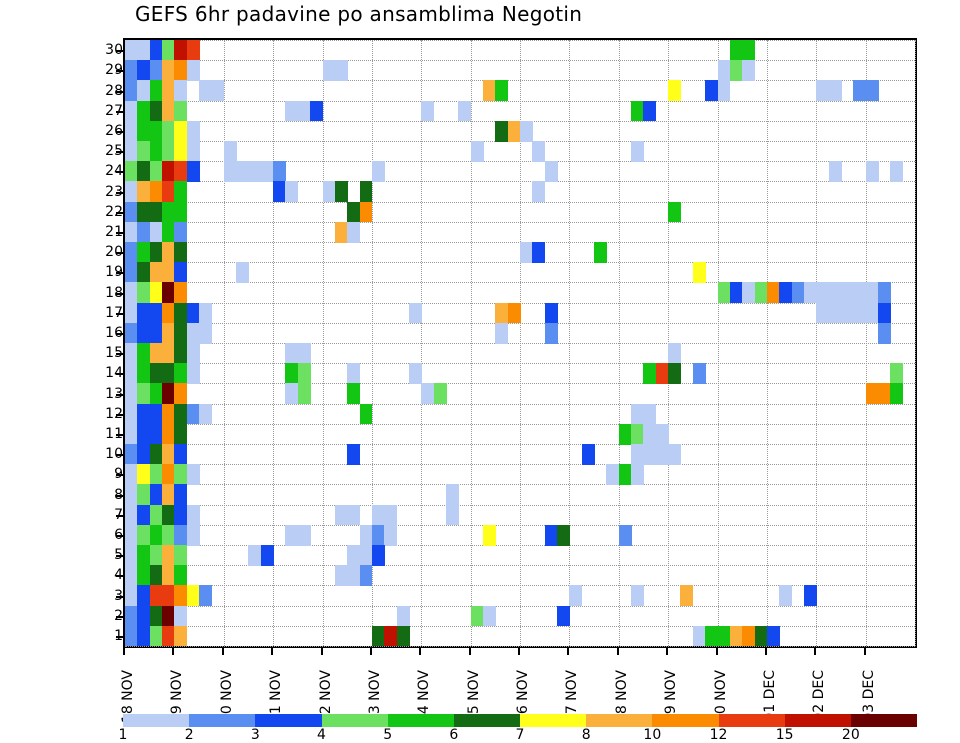 The image size is (960, 743). I want to click on y-tick-label: 20, so click(114, 252).